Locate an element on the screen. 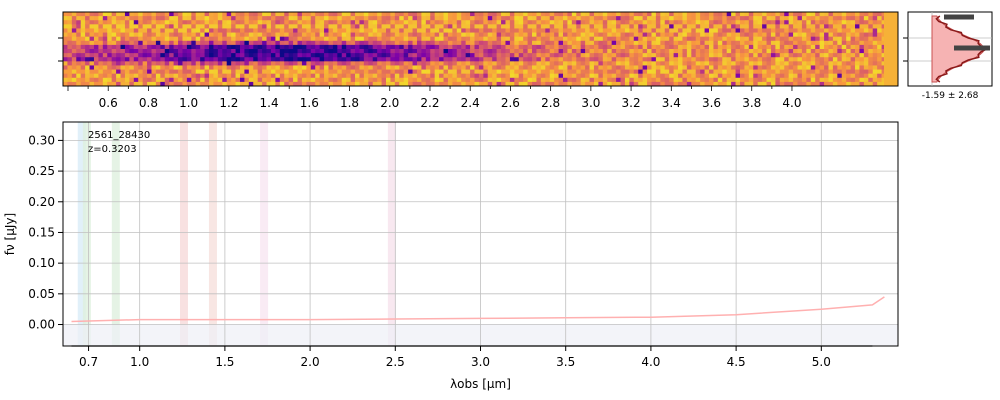  top-x-tick-label: 3.8 is located at coordinates (751, 103).